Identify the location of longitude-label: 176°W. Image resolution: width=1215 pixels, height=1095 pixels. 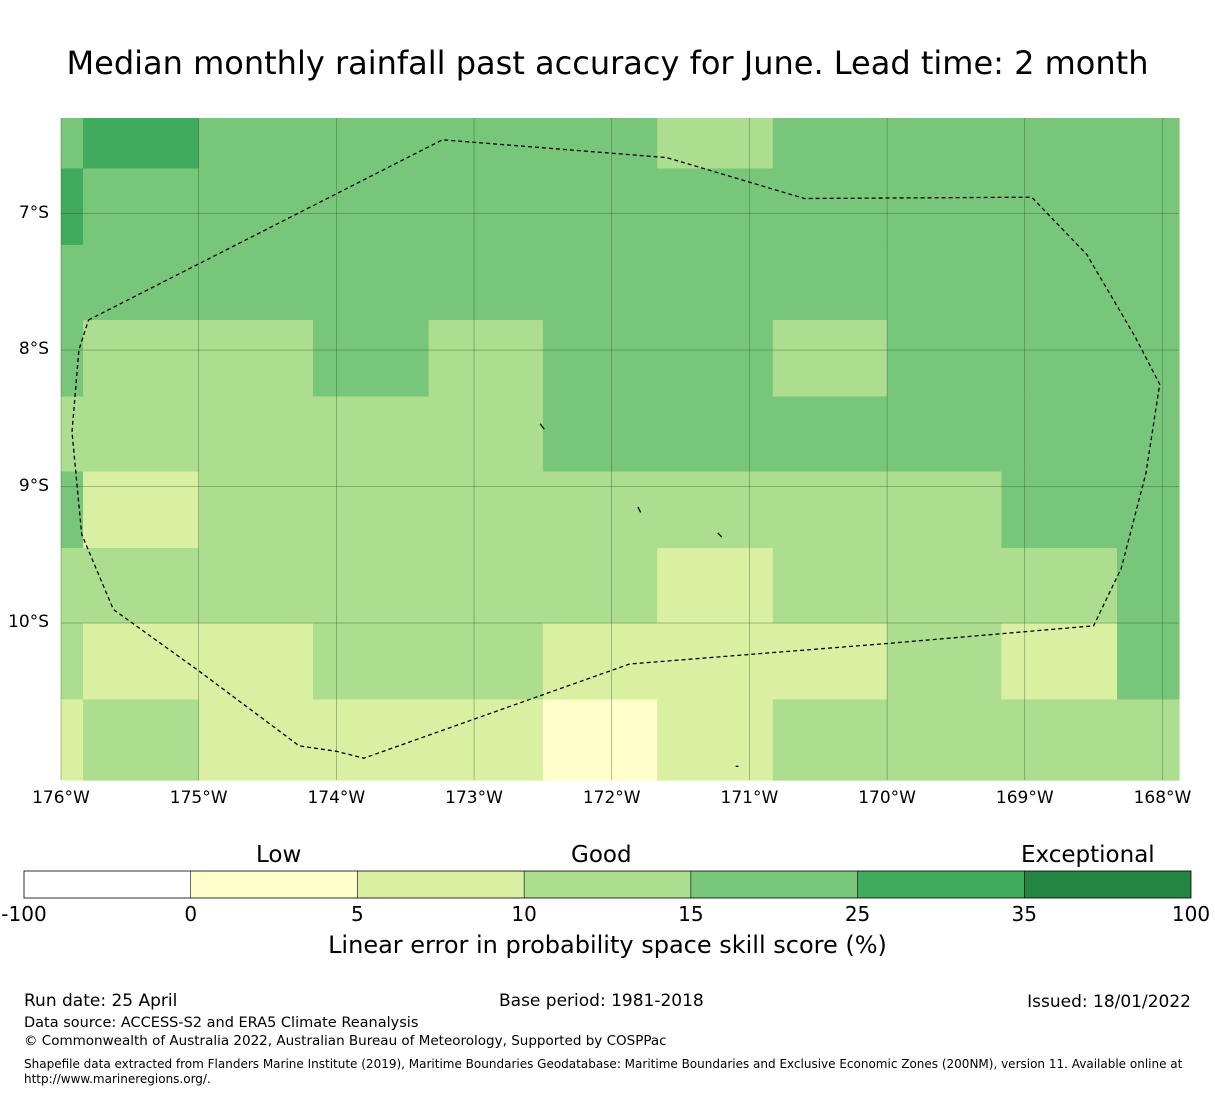
(61, 798).